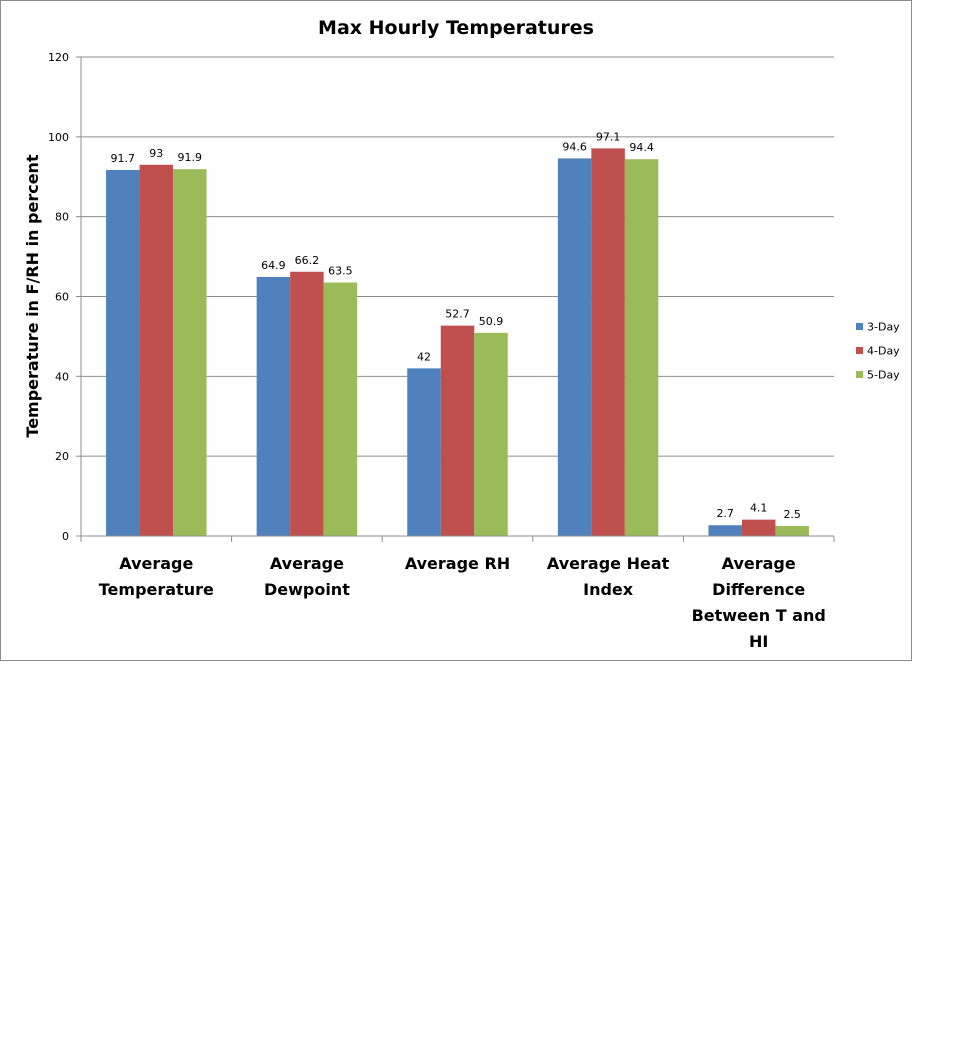 Image resolution: width=969 pixels, height=1056 pixels. I want to click on y-tick-label: 120, so click(58, 57).